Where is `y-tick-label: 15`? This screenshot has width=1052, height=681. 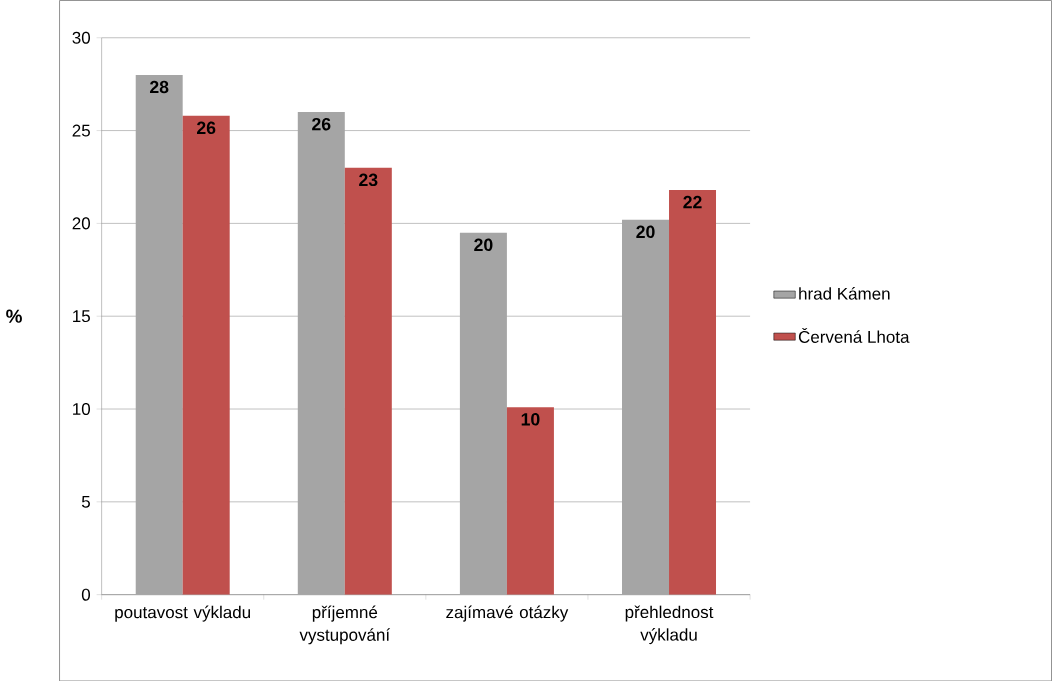
y-tick-label: 15 is located at coordinates (81, 316).